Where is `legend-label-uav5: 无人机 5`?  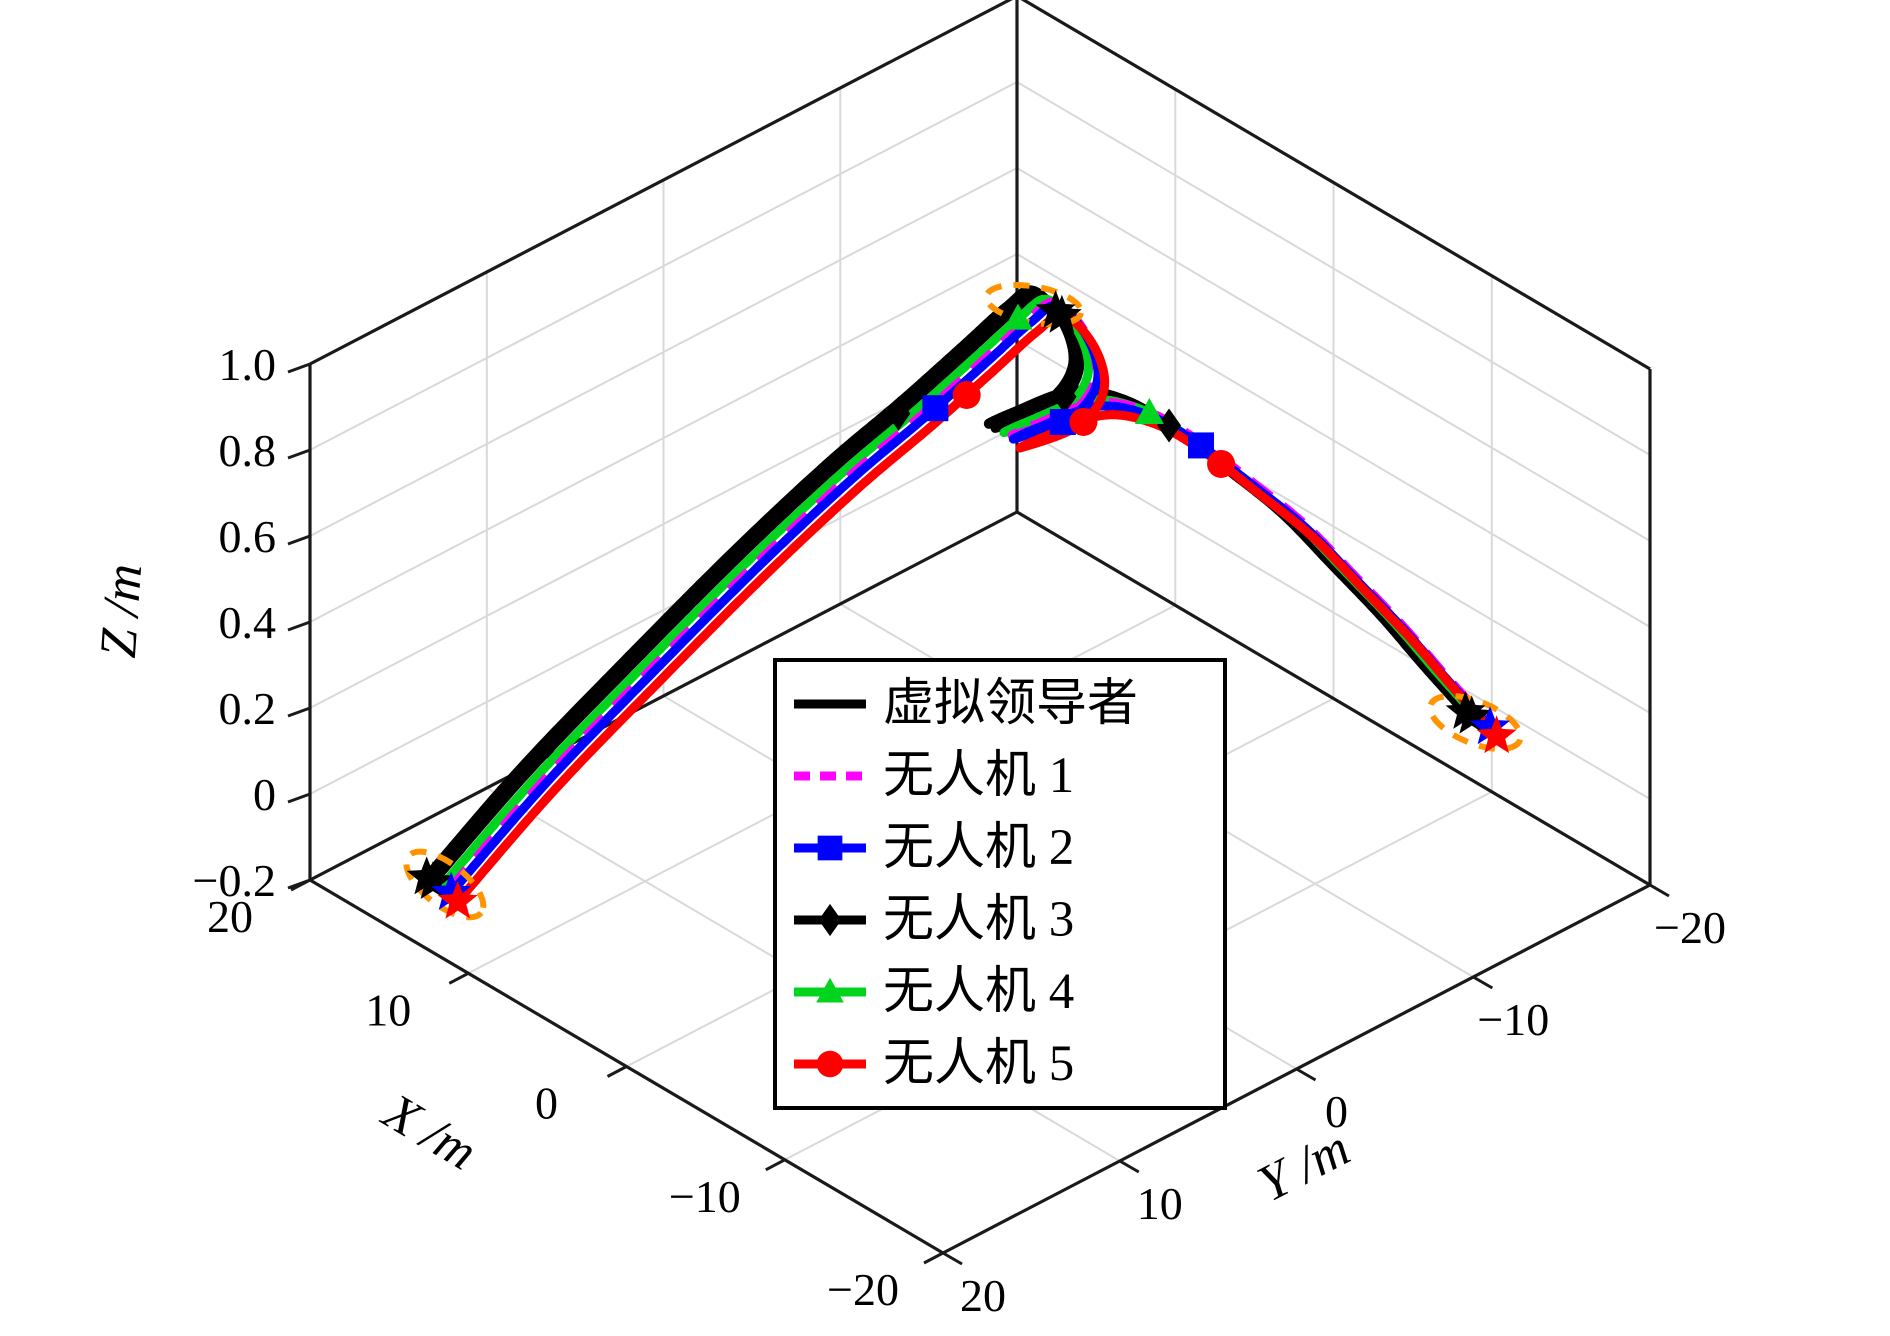
legend-label-uav5: 无人机 5 is located at coordinates (979, 1063).